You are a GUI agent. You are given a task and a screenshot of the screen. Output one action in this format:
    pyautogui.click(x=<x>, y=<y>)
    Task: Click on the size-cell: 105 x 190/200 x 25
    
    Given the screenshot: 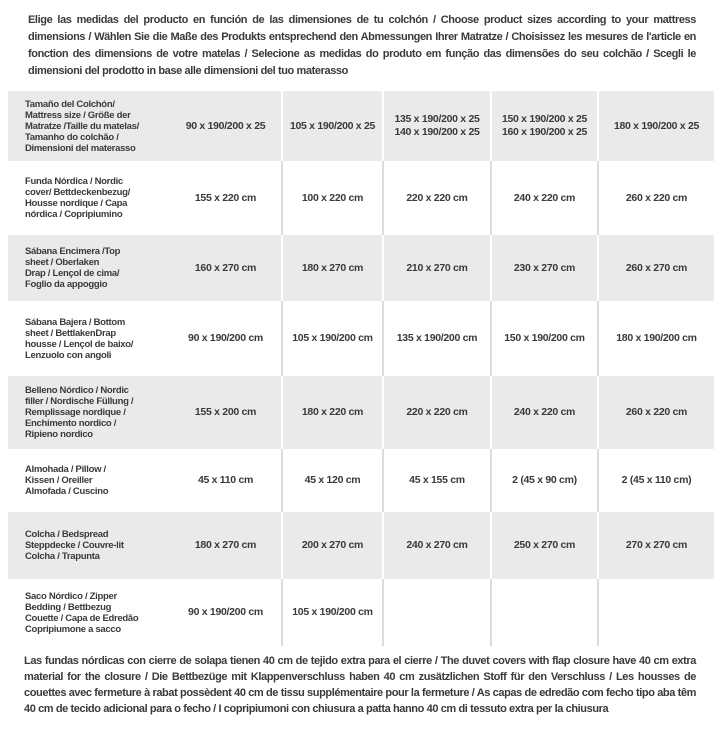 What is the action you would take?
    pyautogui.click(x=331, y=126)
    